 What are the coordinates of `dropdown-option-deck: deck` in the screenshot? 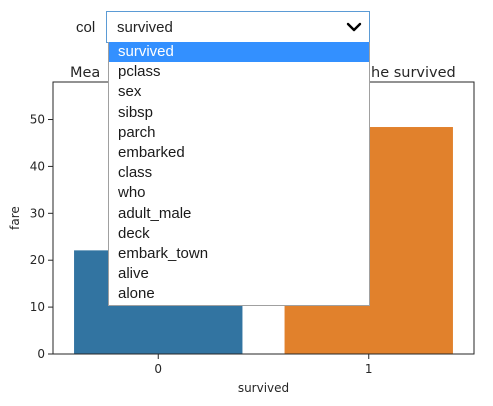 It's located at (134, 233).